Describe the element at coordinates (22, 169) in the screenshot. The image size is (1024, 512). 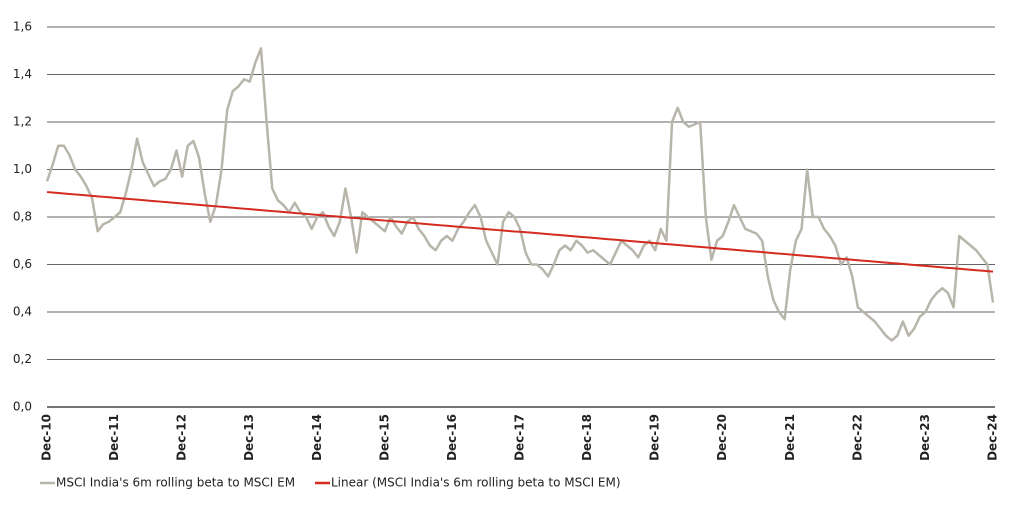
I see `y-tick-label: 1,0` at that location.